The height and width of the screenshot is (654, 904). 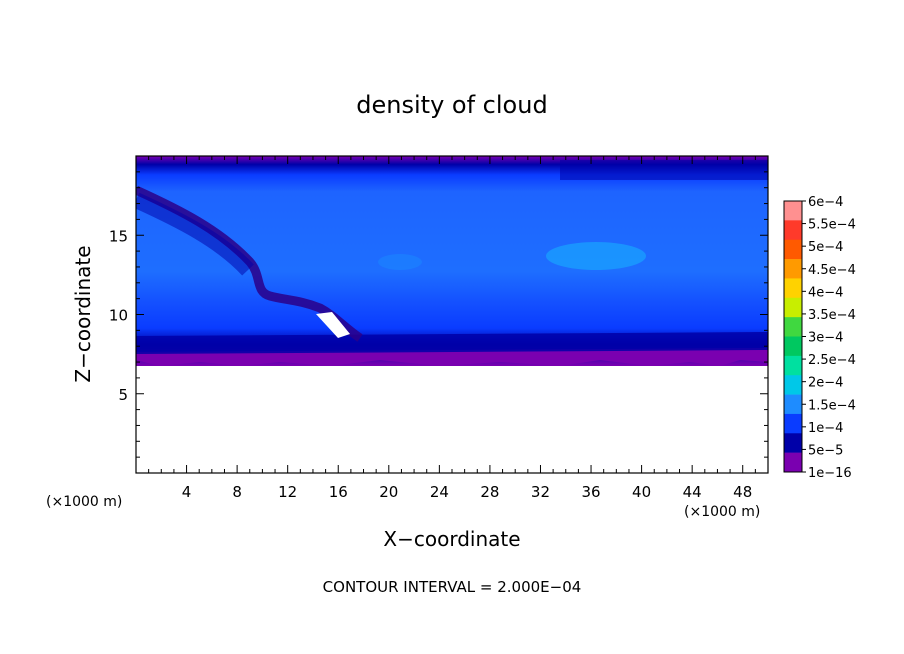 What do you see at coordinates (118, 316) in the screenshot?
I see `y-tick-label: 10` at bounding box center [118, 316].